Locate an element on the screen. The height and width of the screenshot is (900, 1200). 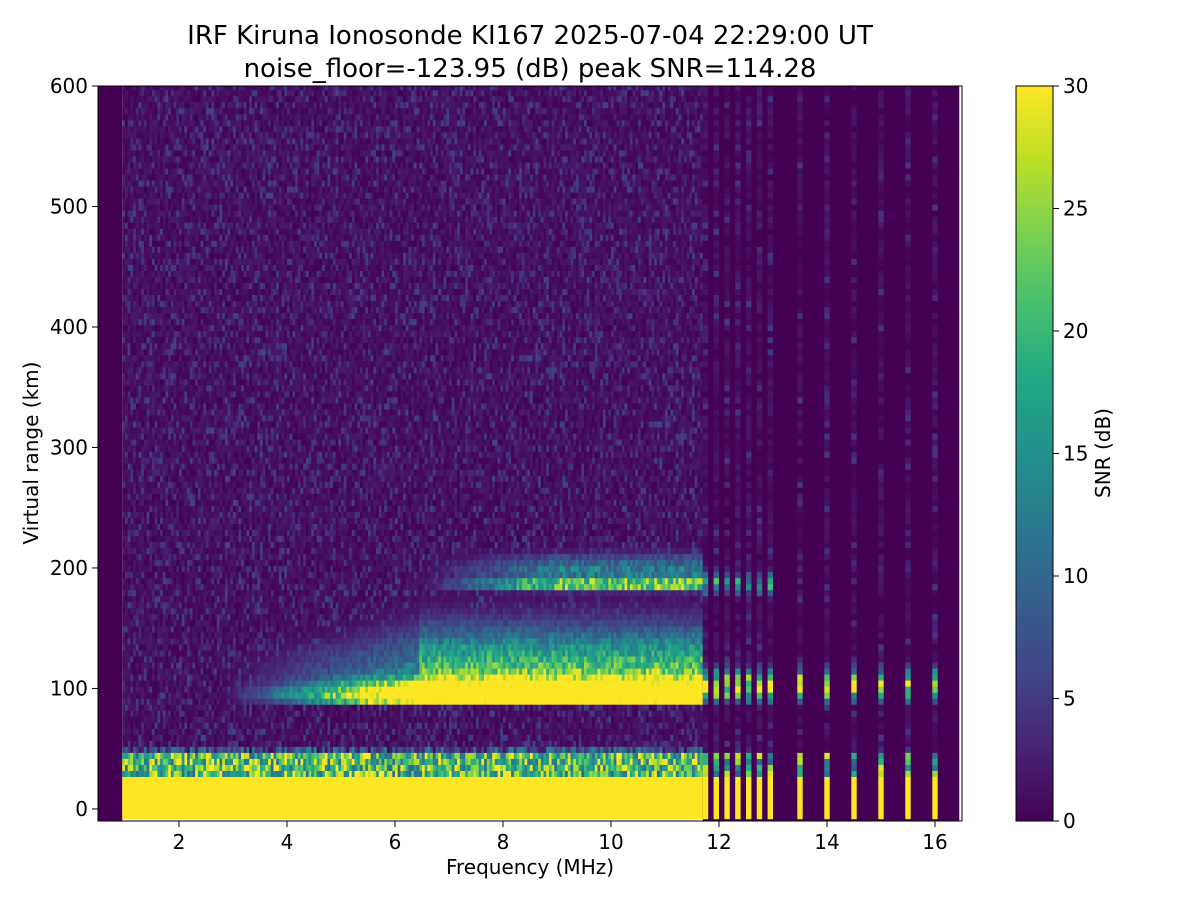
chart-subtitle: noise_floor=-123.95 (dB) peak SNR=114.28 is located at coordinates (530, 69).